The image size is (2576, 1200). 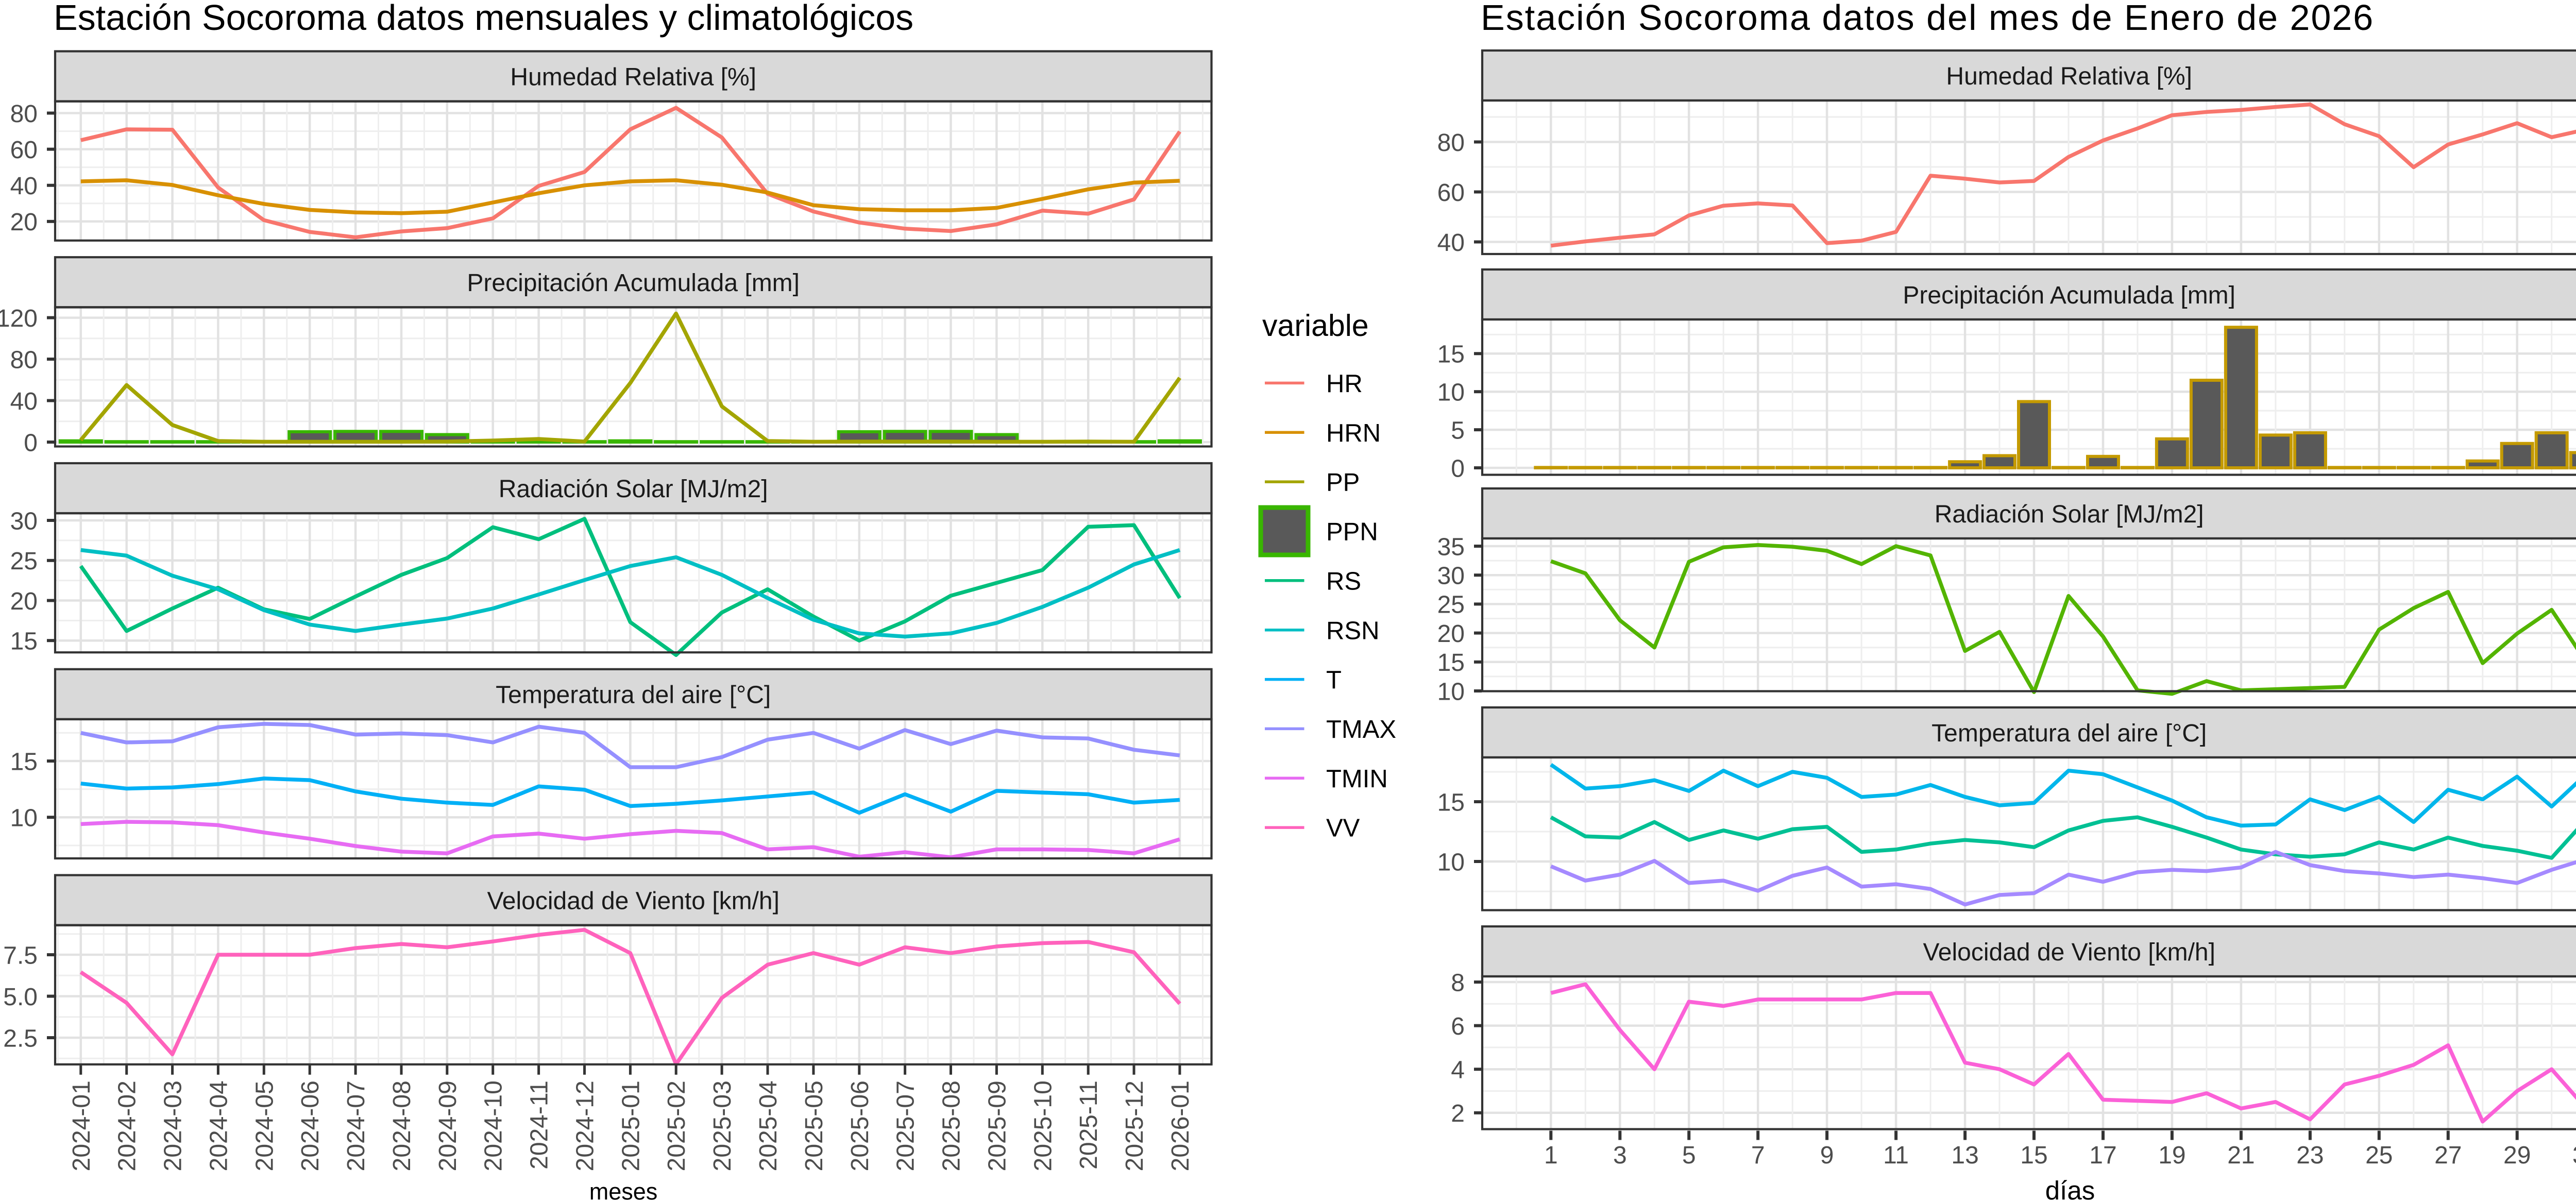 What do you see at coordinates (998, 1125) in the screenshot?
I see `svg-text: 2025-09` at bounding box center [998, 1125].